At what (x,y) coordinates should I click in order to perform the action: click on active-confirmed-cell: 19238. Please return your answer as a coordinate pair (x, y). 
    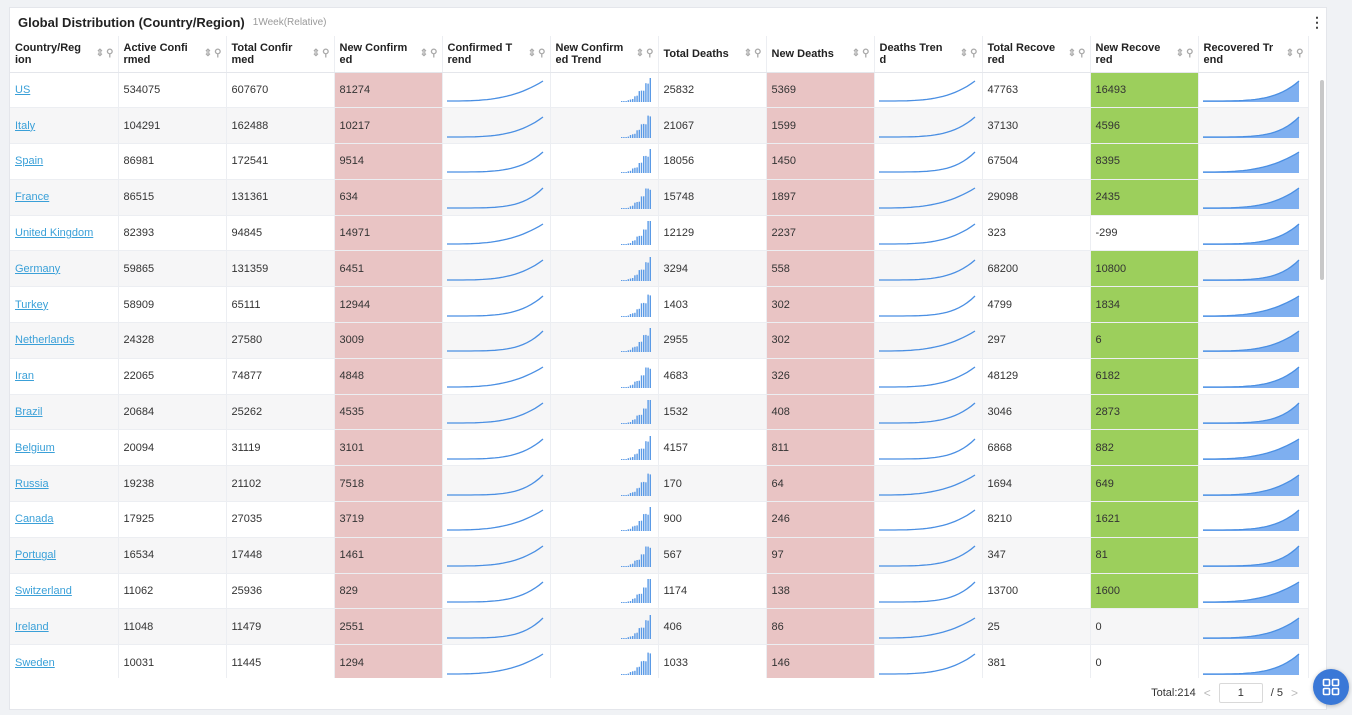
    Looking at the image, I should click on (172, 484).